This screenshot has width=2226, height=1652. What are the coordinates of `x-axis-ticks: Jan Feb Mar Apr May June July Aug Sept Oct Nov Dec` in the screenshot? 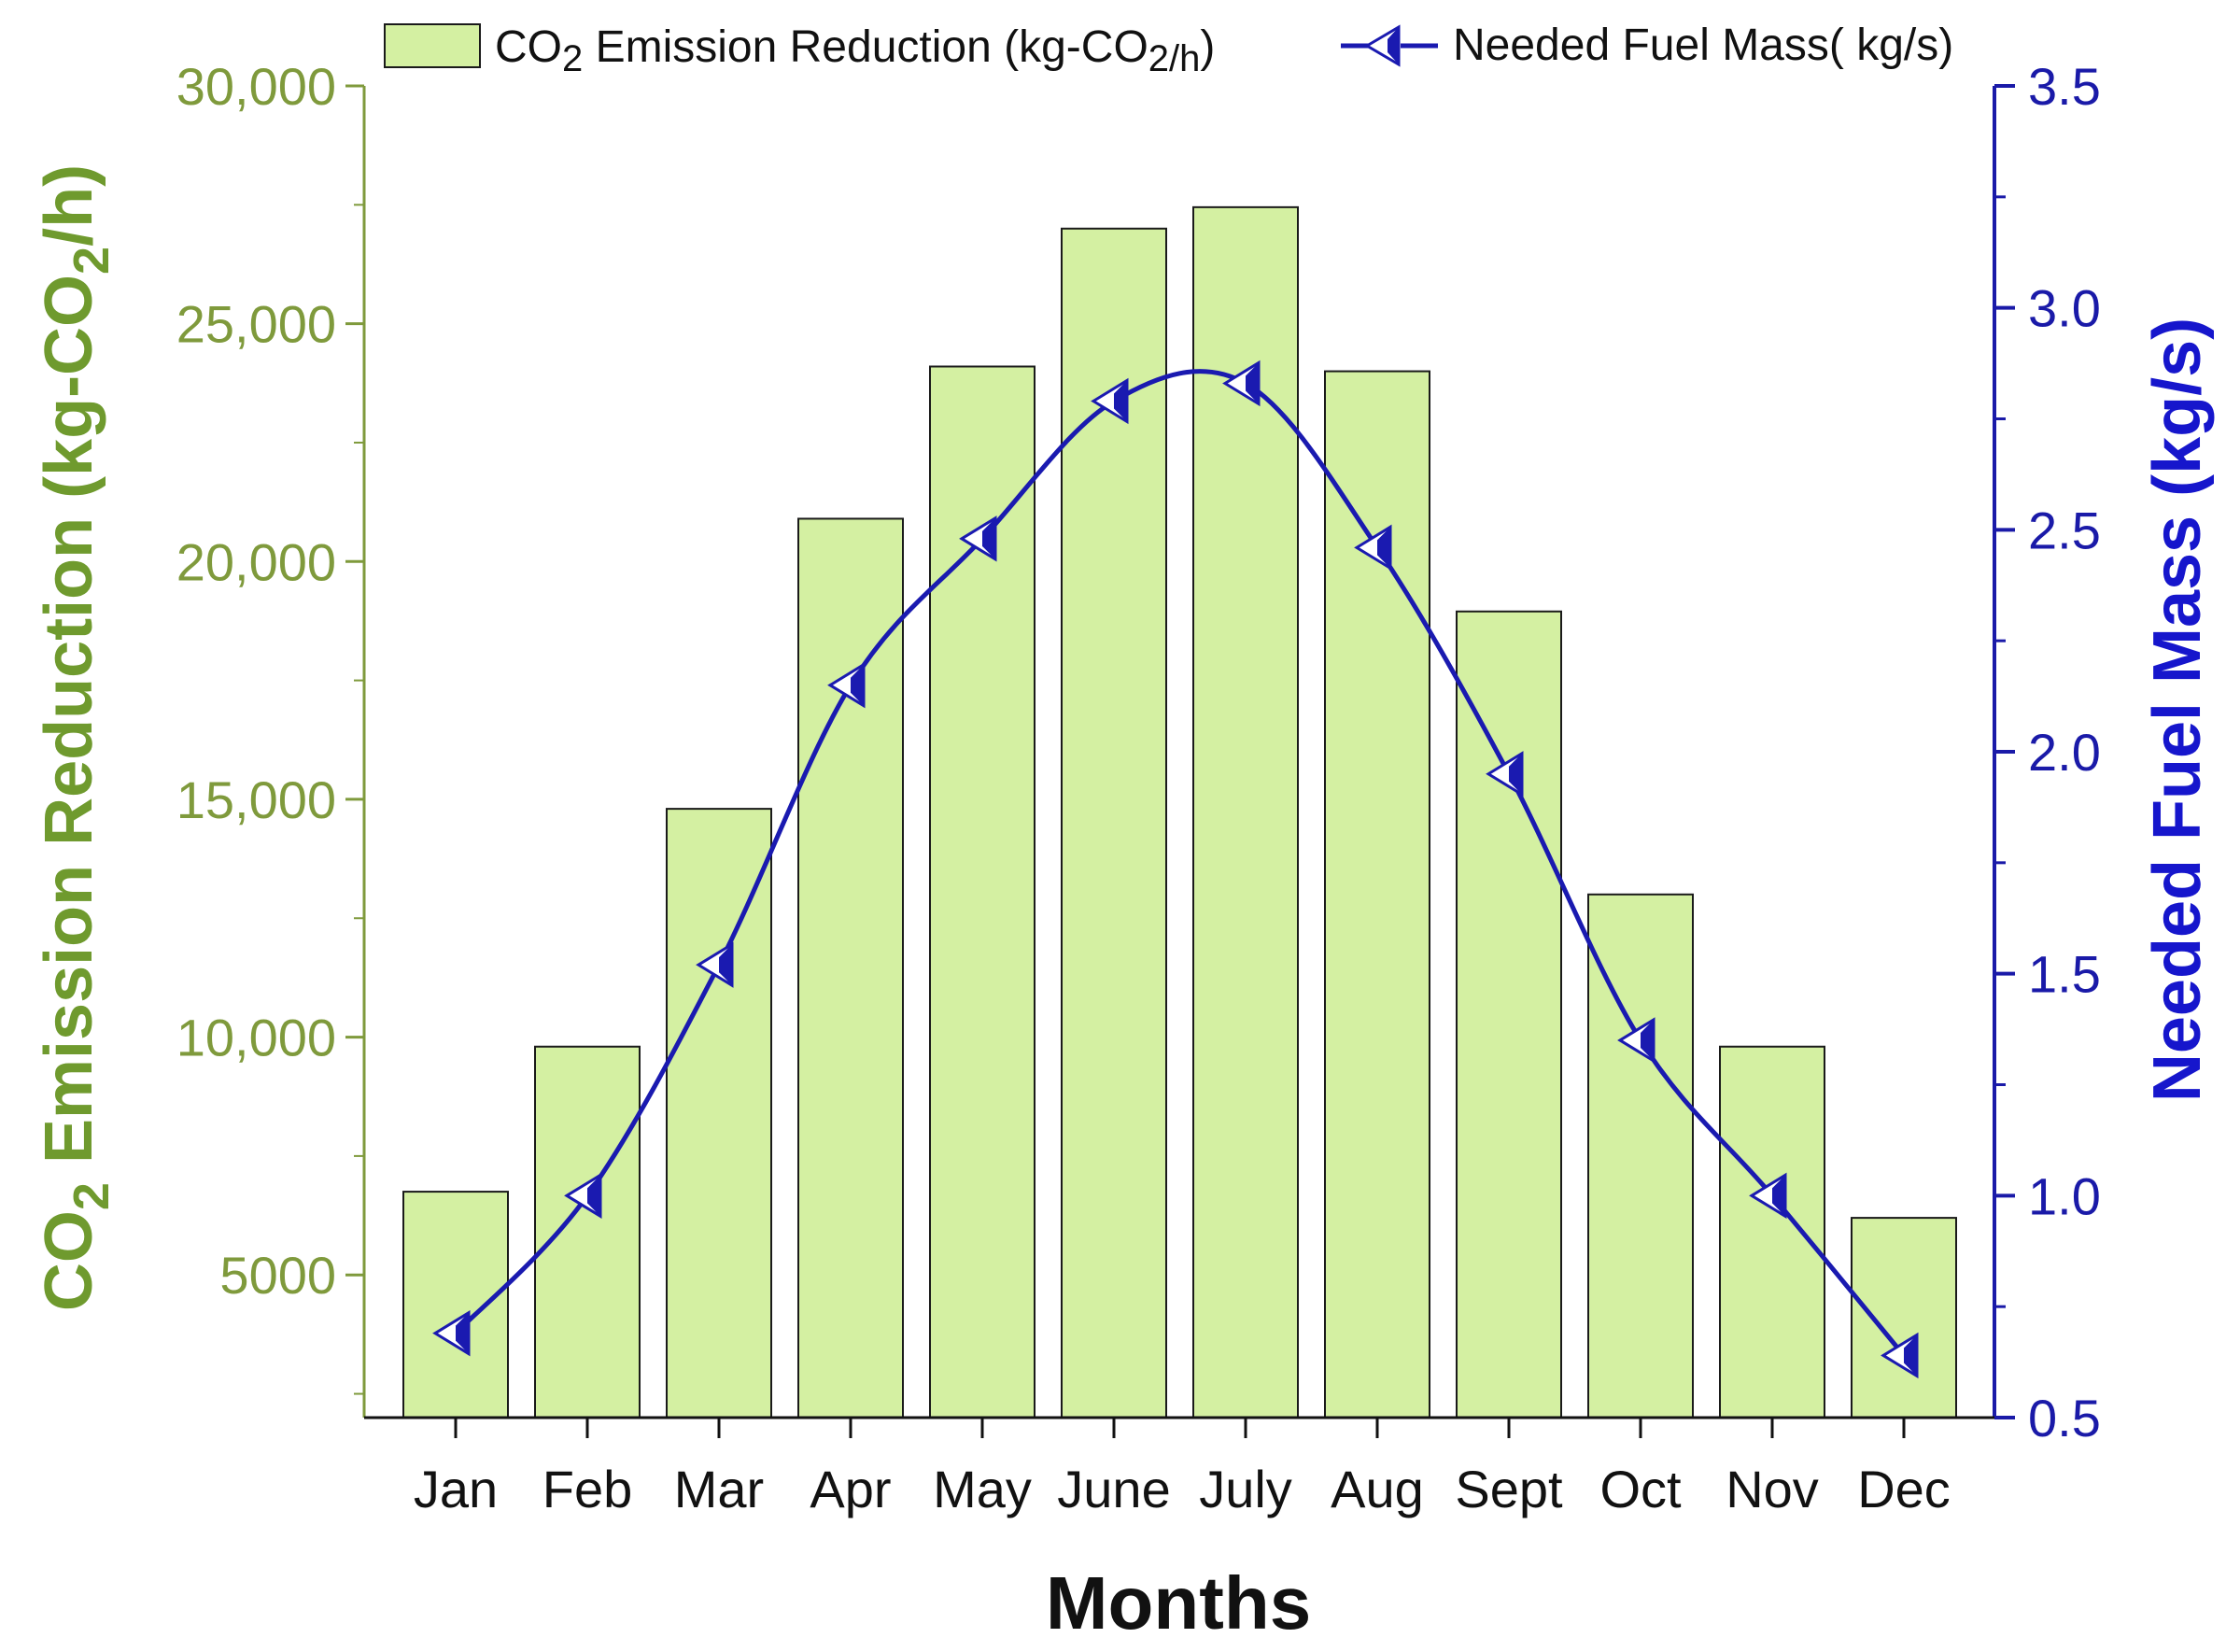 It's located at (1182, 1468).